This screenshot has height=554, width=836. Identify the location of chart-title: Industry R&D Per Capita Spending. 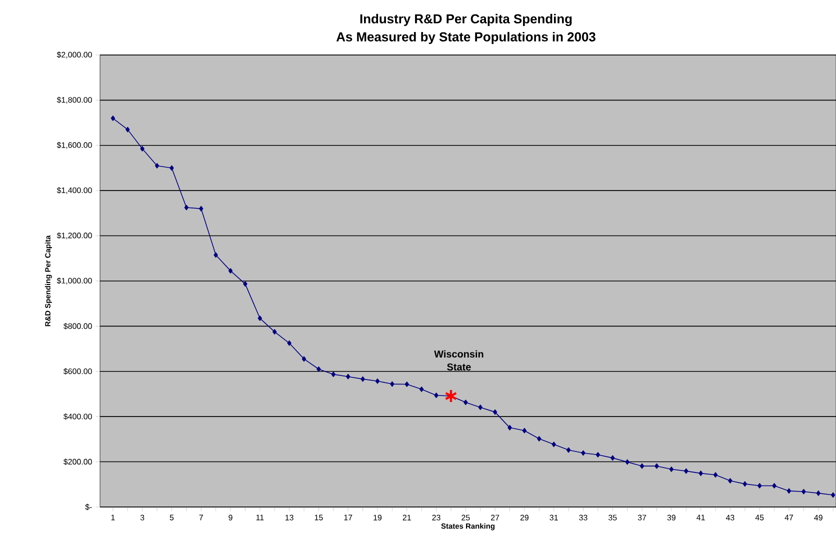
(466, 20).